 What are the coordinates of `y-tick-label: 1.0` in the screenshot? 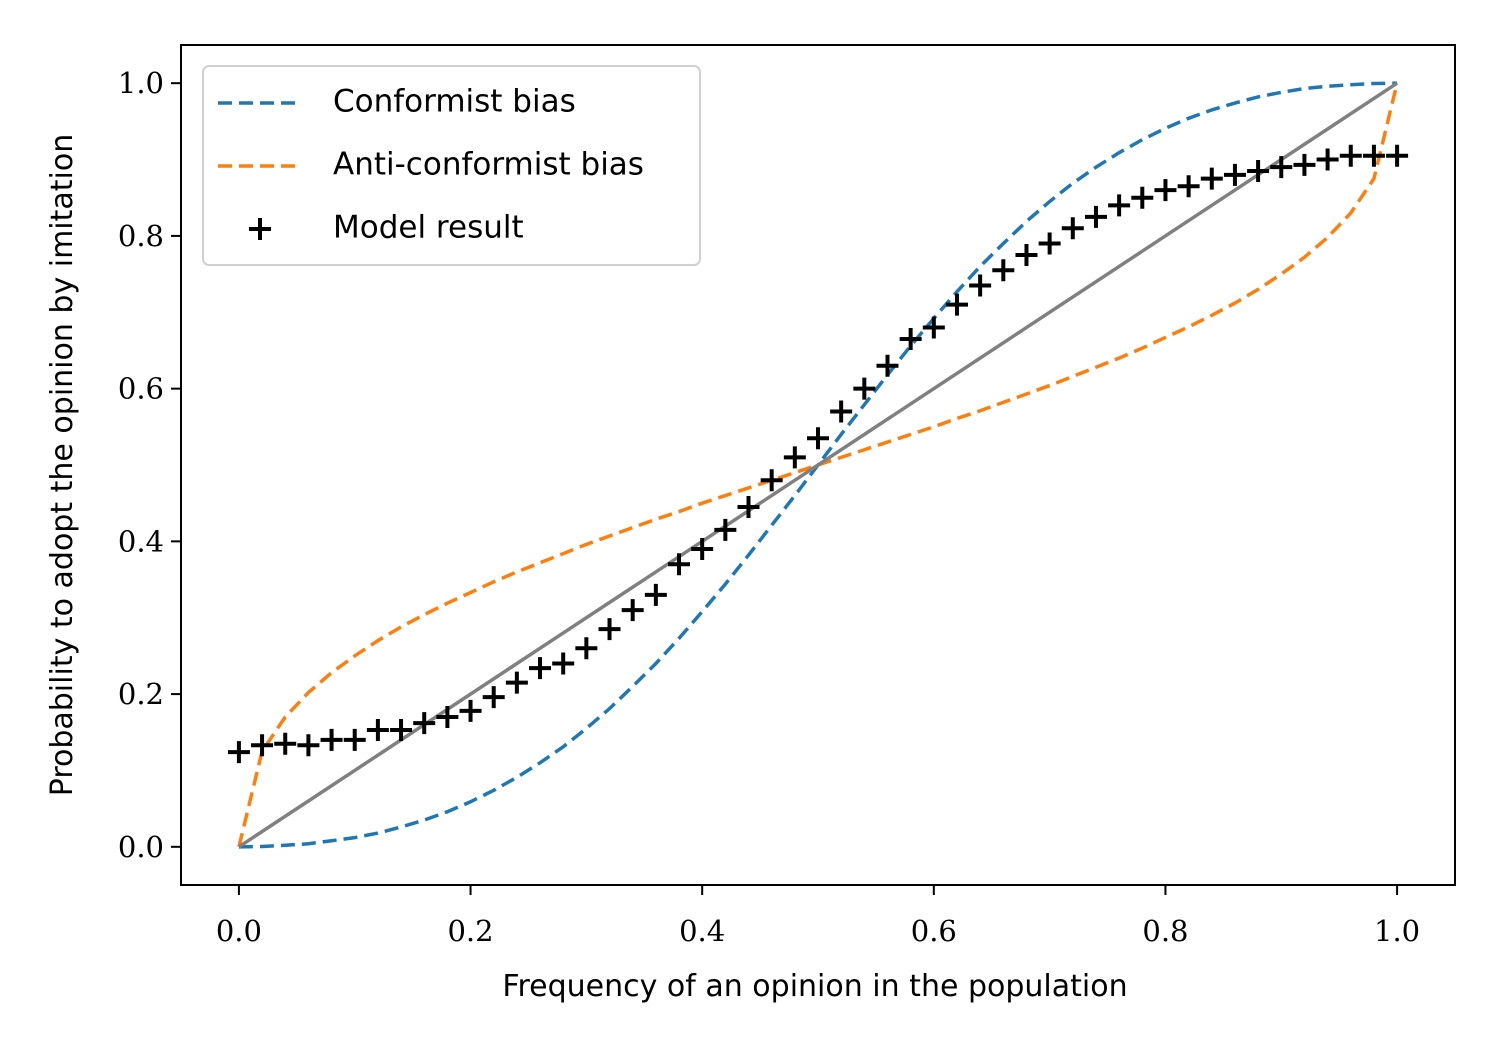 It's located at (141, 83).